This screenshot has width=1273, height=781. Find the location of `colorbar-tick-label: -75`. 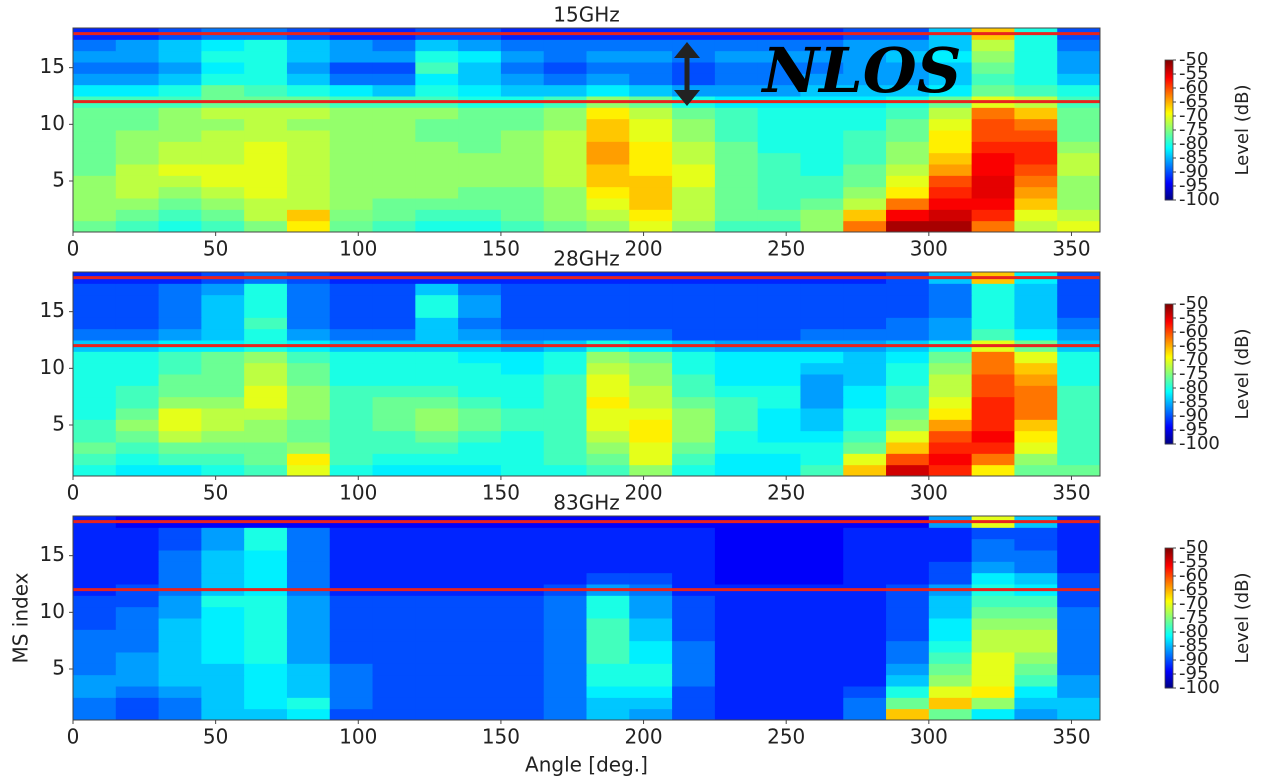

colorbar-tick-label: -75 is located at coordinates (1193, 617).